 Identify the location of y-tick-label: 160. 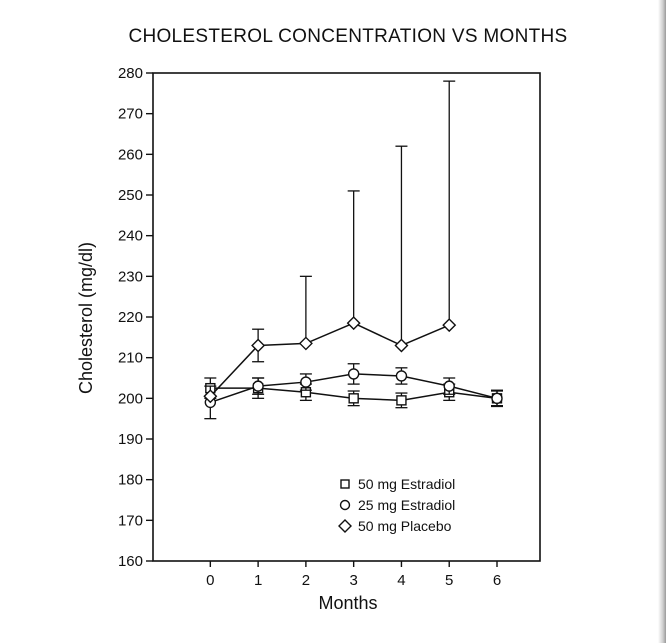
(130, 561).